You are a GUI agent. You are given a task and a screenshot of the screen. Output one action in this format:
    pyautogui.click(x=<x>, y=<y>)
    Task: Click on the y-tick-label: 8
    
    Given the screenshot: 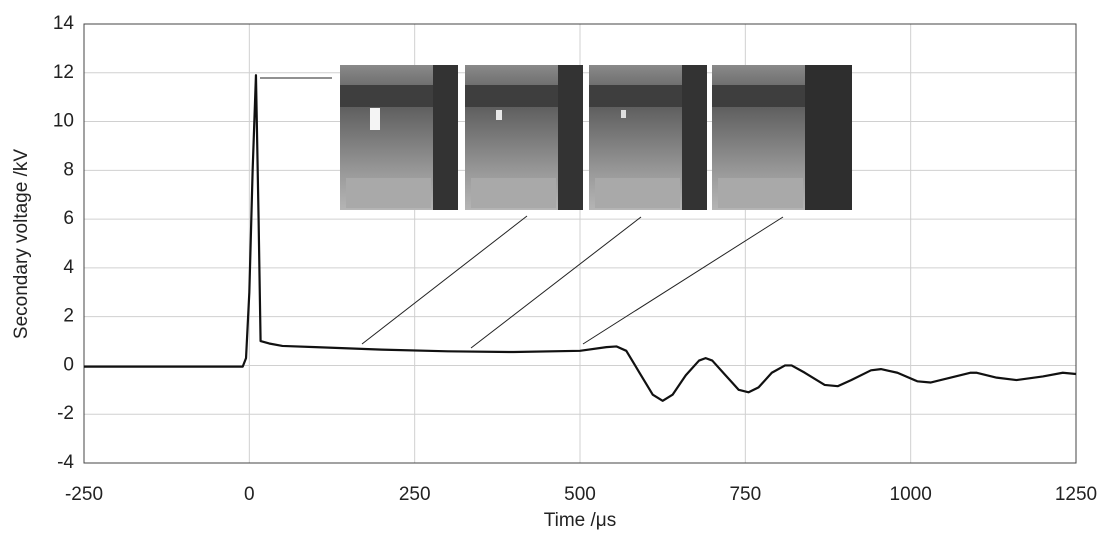 What is the action you would take?
    pyautogui.click(x=68, y=169)
    